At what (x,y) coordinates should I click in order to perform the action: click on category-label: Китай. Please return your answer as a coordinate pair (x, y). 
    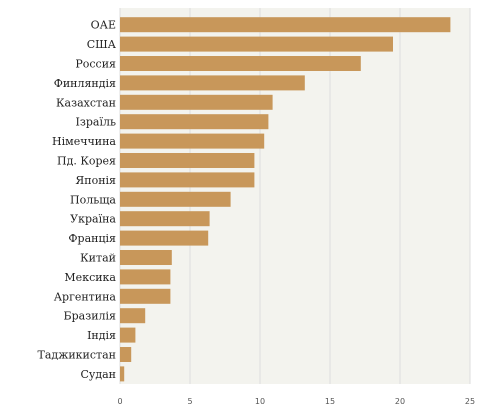
    Looking at the image, I should click on (98, 258).